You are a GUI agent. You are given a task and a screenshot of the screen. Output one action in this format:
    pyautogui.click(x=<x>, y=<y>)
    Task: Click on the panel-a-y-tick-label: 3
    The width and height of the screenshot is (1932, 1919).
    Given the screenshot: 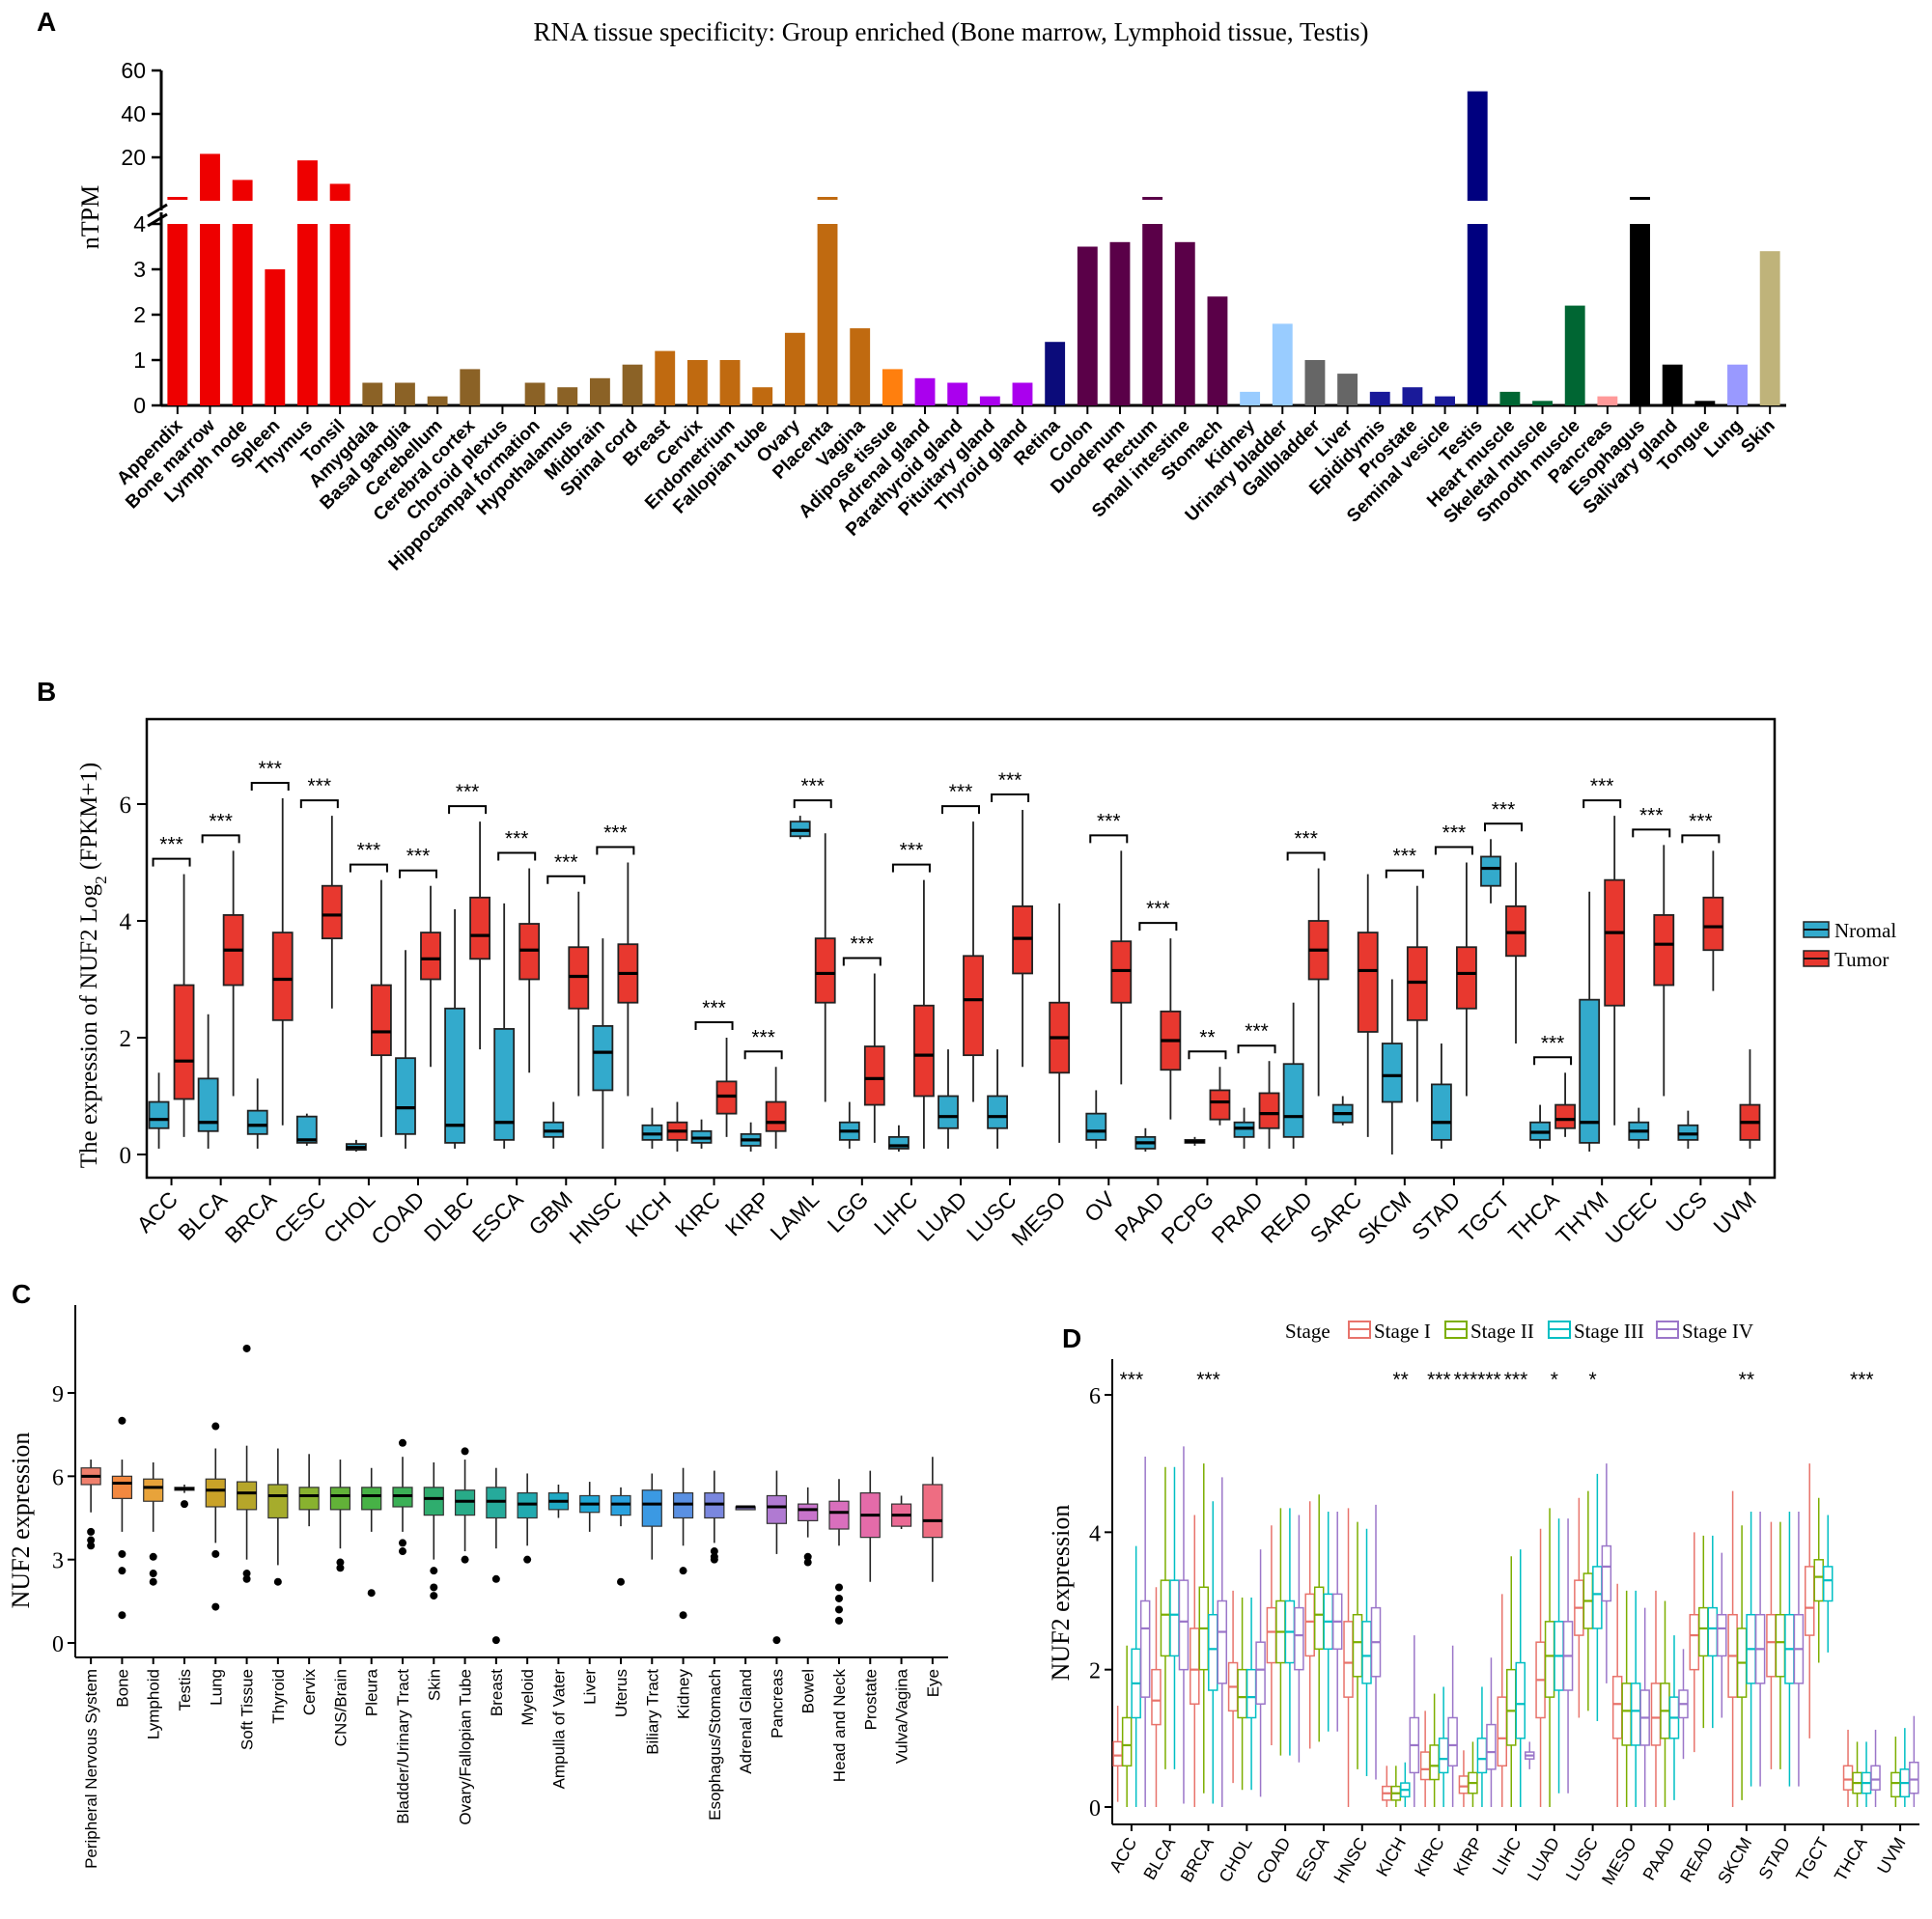 What is the action you would take?
    pyautogui.click(x=139, y=269)
    